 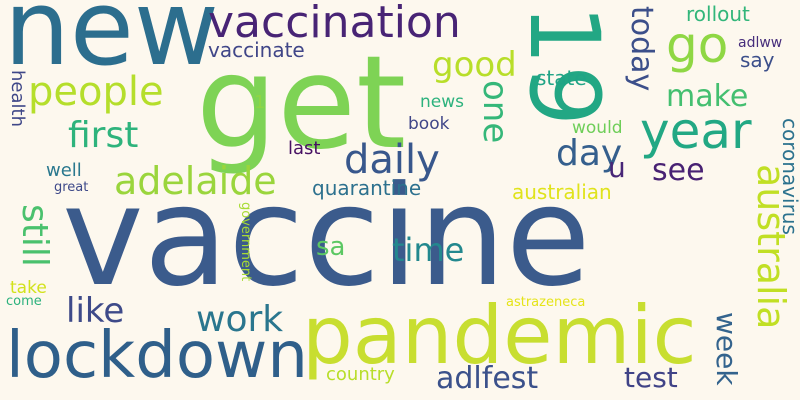 What do you see at coordinates (64, 170) in the screenshot?
I see `word-well: well` at bounding box center [64, 170].